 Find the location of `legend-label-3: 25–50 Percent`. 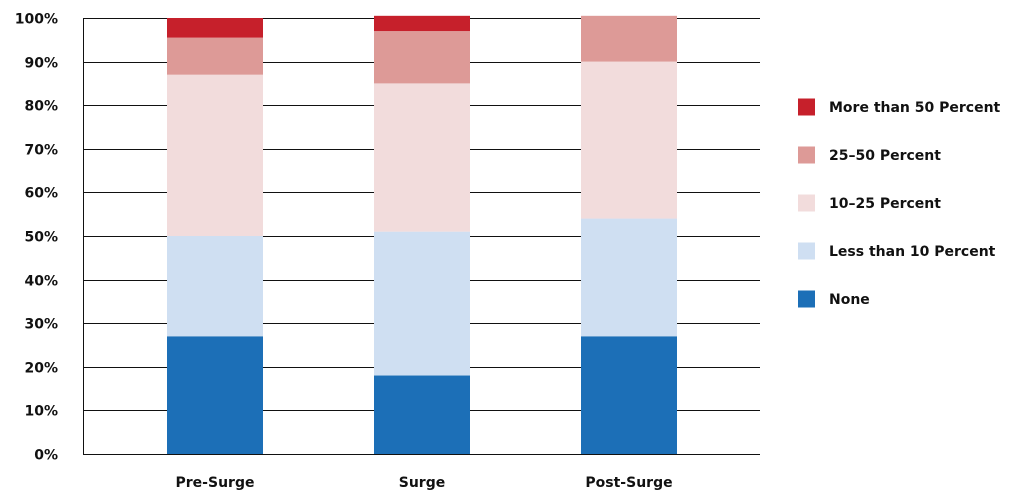

legend-label-3: 25–50 Percent is located at coordinates (885, 156).